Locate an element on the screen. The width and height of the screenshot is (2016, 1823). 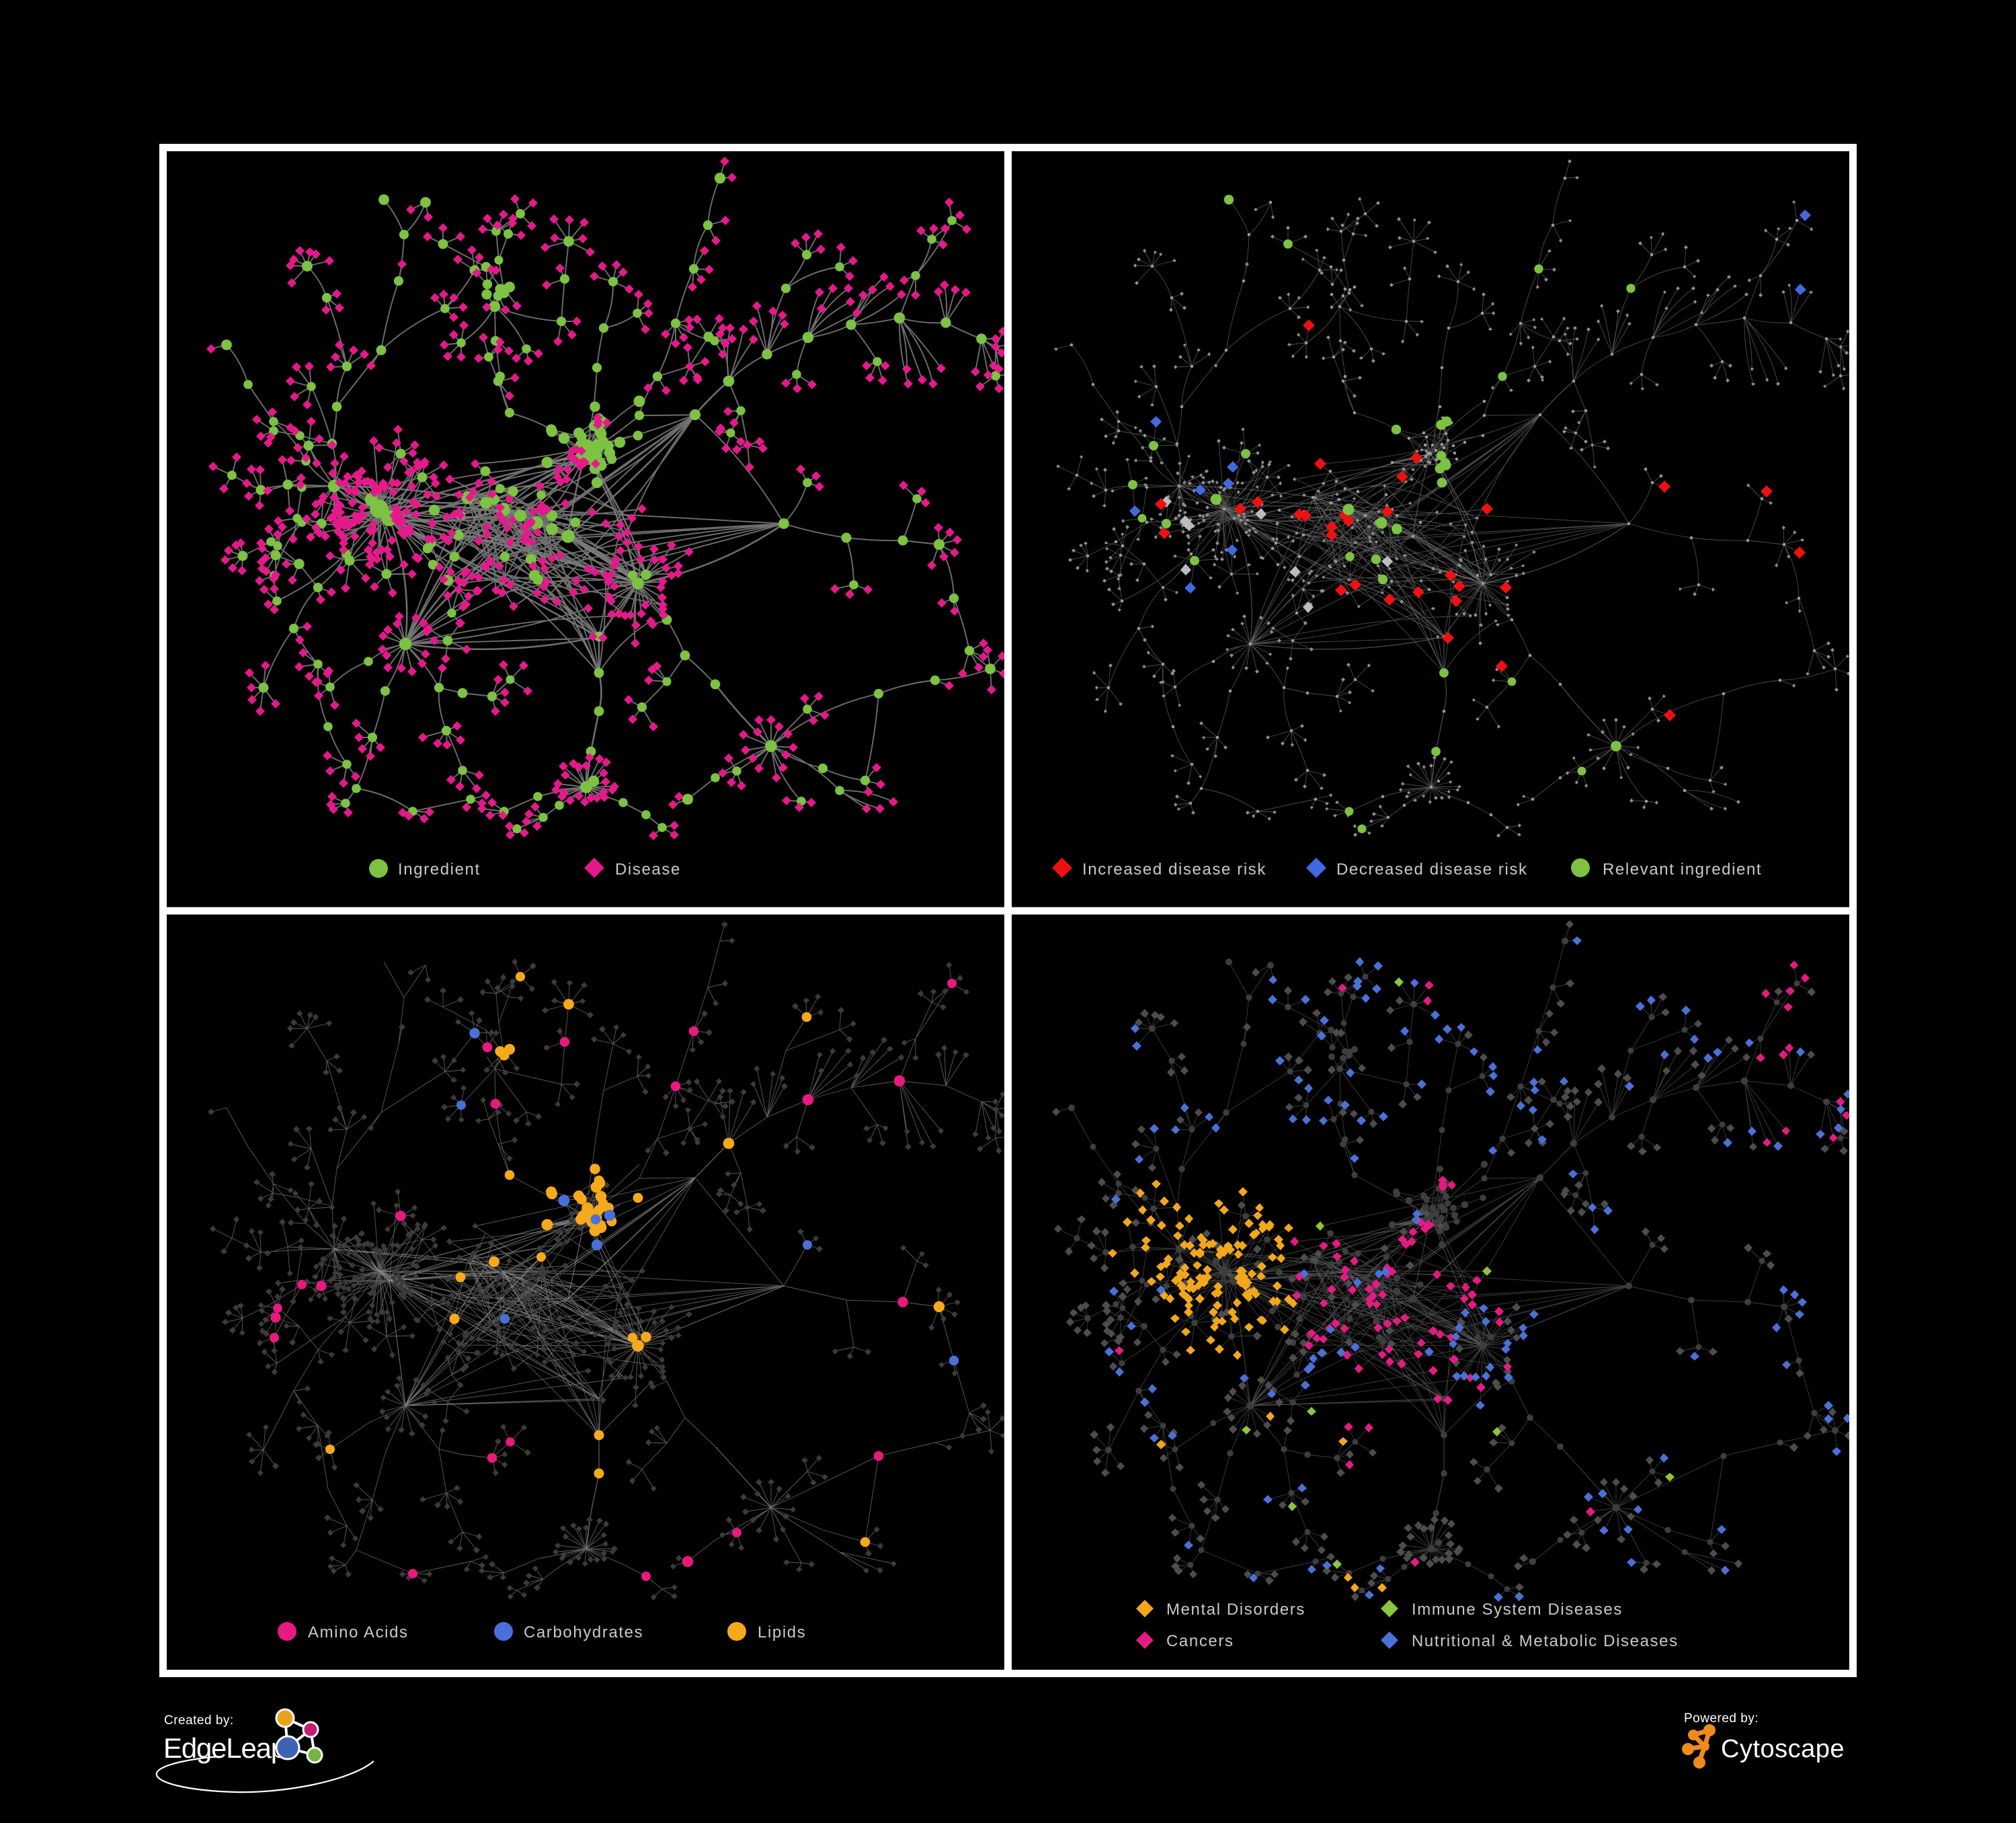
svg-text: Immune System Diseases is located at coordinates (1517, 1610).